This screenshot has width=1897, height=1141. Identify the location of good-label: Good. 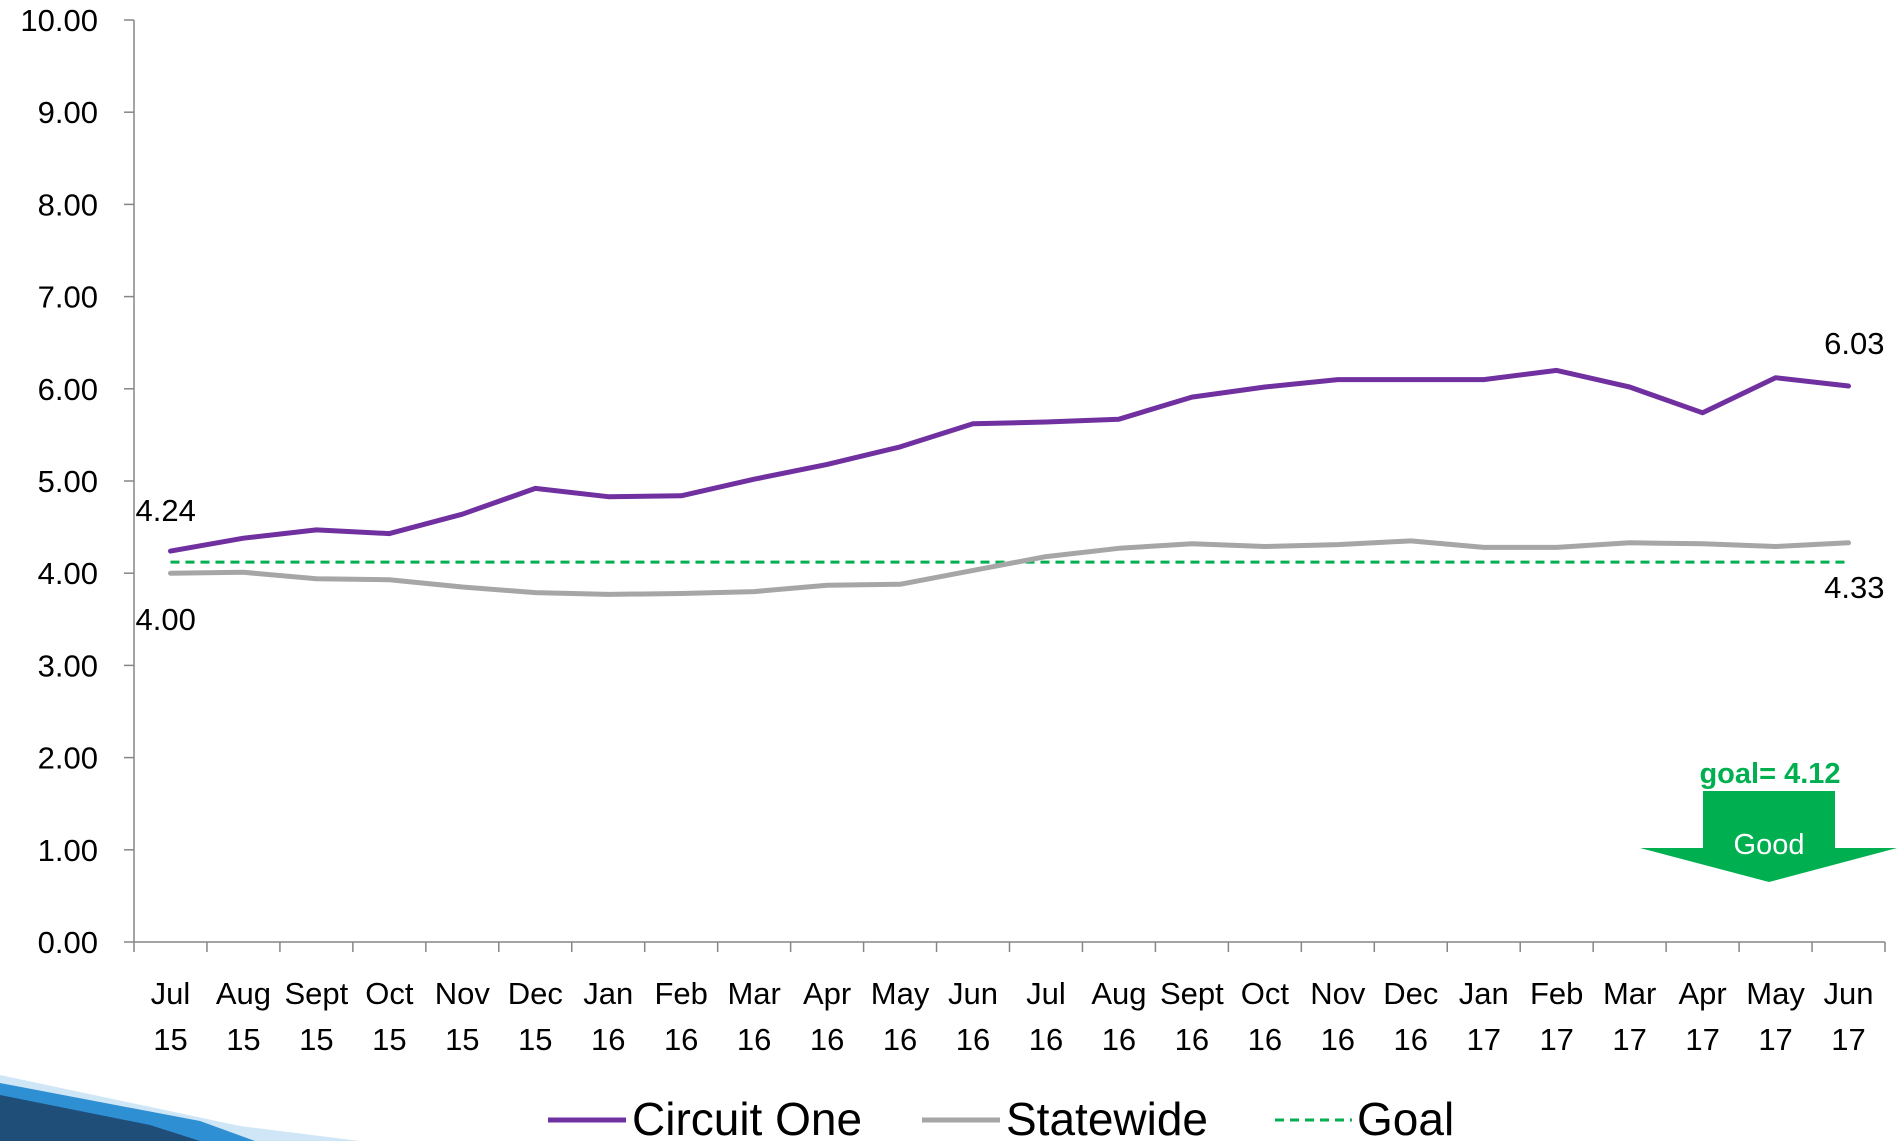
(1769, 845).